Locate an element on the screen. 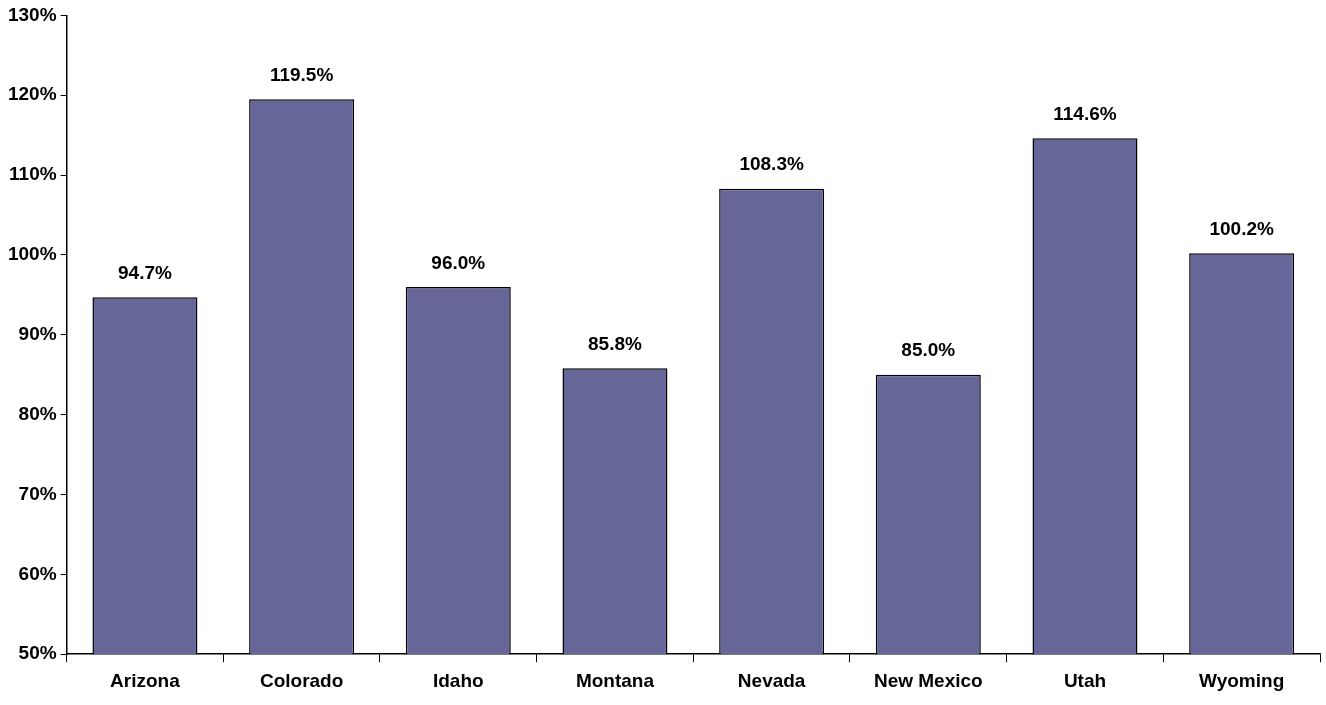 Image resolution: width=1326 pixels, height=705 pixels. y-tick-label: 100% is located at coordinates (32, 254).